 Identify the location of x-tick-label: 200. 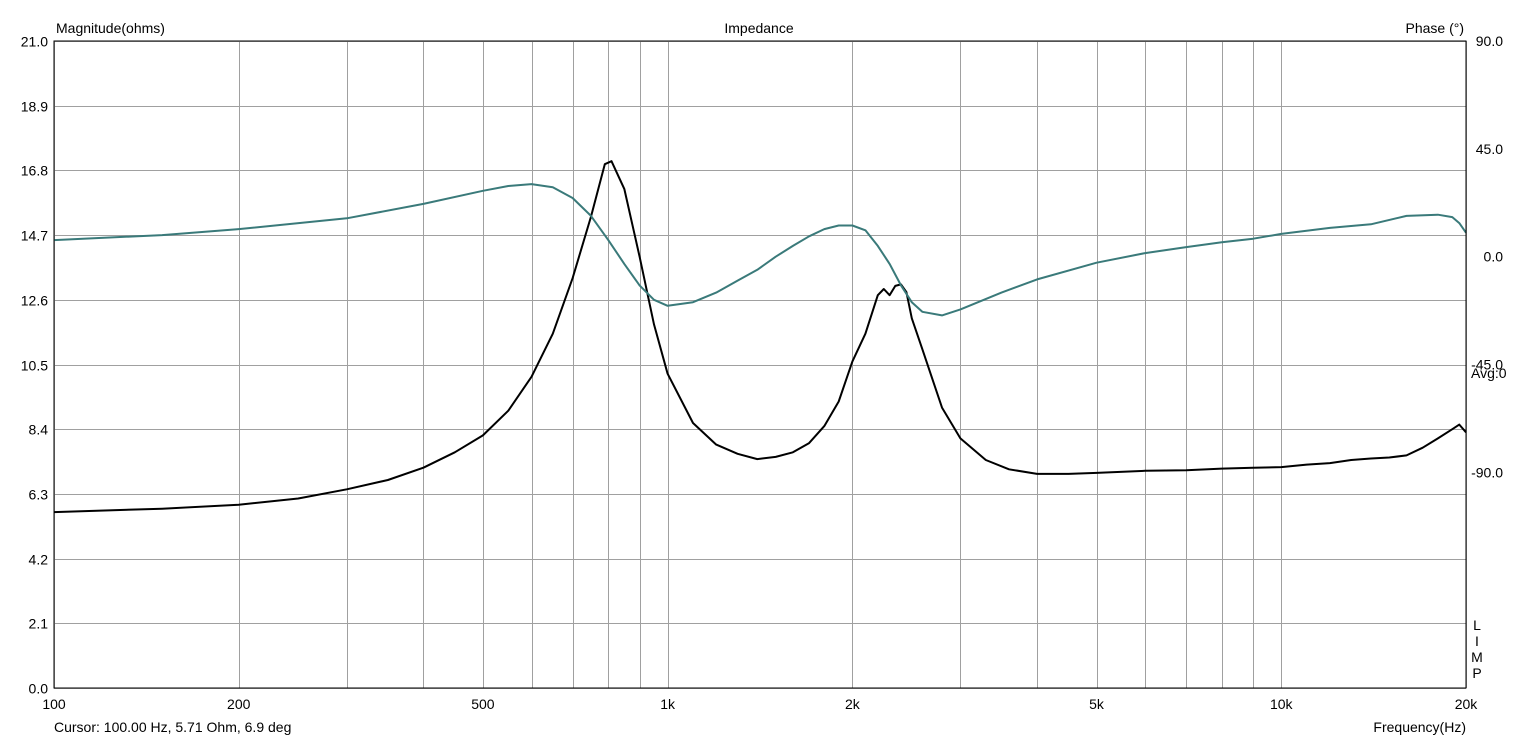
(239, 704).